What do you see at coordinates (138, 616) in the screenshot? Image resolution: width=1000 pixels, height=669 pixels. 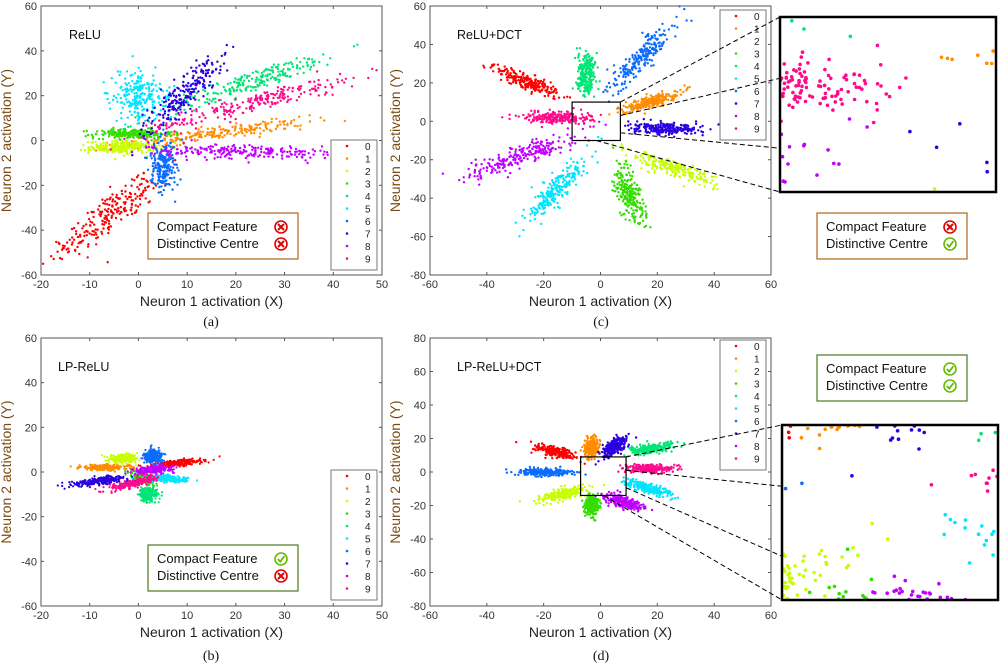 I see `x-tick-label: 0` at bounding box center [138, 616].